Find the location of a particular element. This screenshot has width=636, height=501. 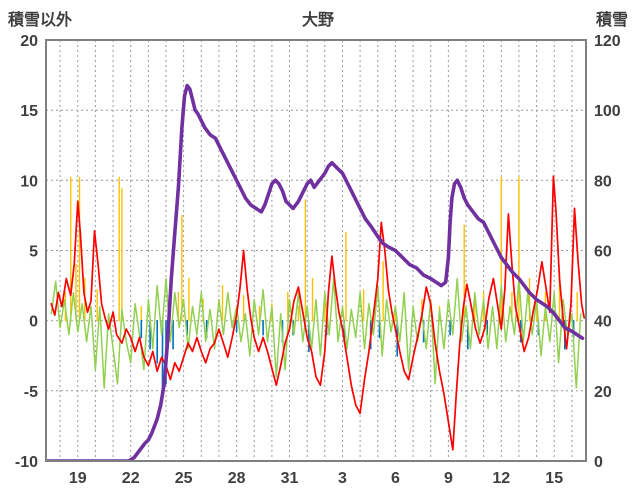

svg-text: 25 is located at coordinates (184, 478).